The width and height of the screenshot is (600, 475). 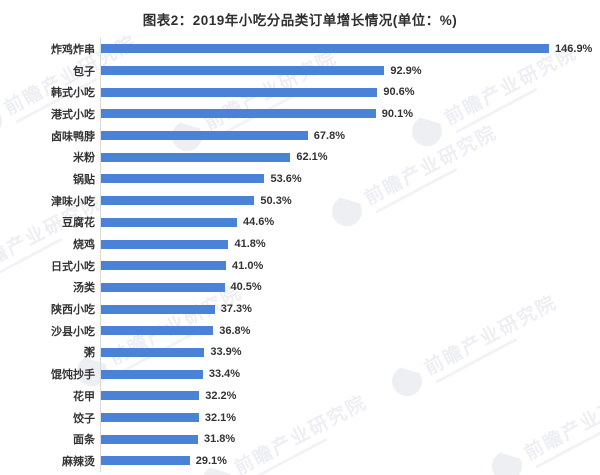 I want to click on category-label: 日式小吃, so click(x=73, y=266).